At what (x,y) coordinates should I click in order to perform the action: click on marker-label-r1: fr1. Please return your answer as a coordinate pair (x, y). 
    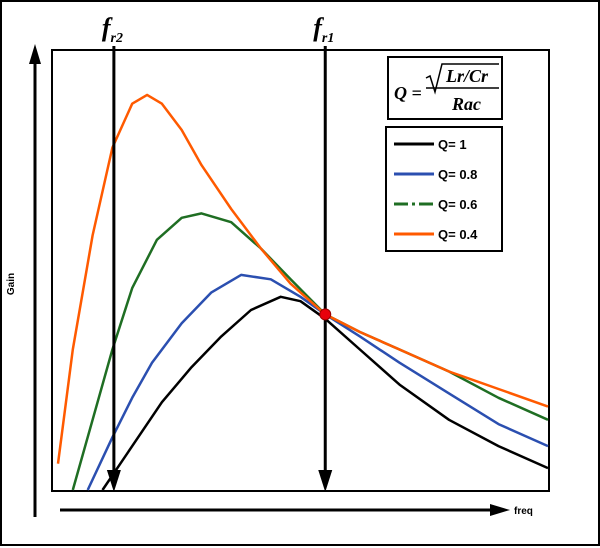
    Looking at the image, I should click on (323, 29).